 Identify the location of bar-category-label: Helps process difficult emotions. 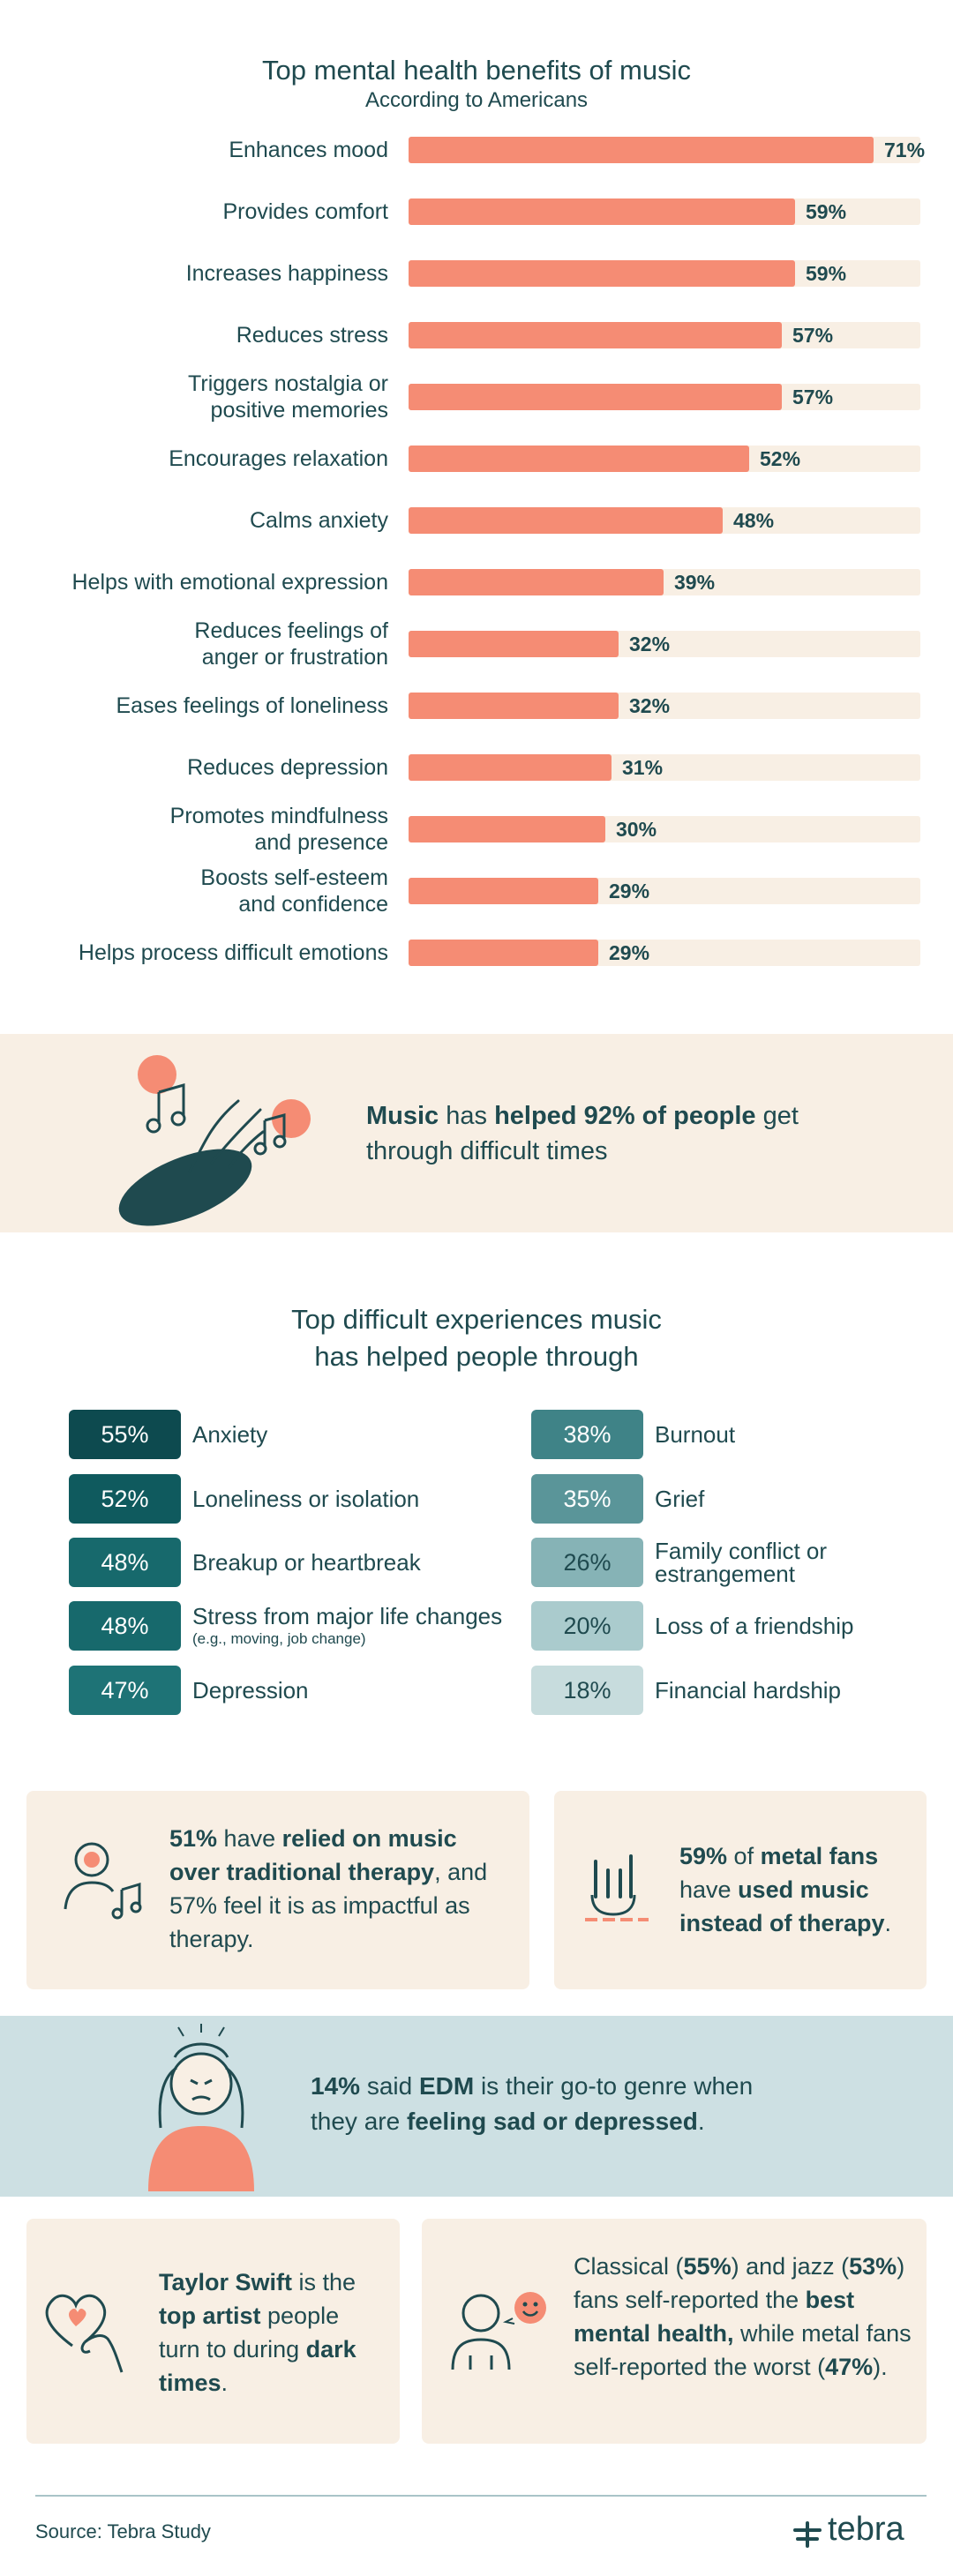
(203, 953).